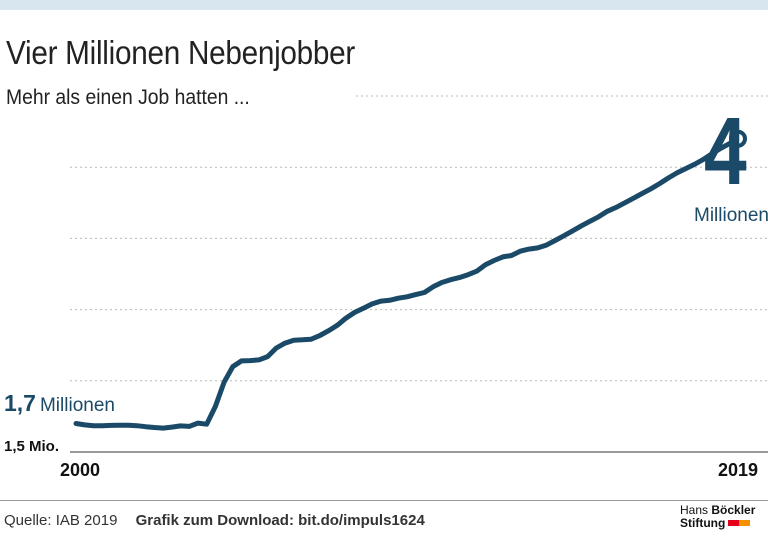 This screenshot has width=768, height=544. Describe the element at coordinates (61, 520) in the screenshot. I see `source-note: Quelle: IAB 2019` at that location.